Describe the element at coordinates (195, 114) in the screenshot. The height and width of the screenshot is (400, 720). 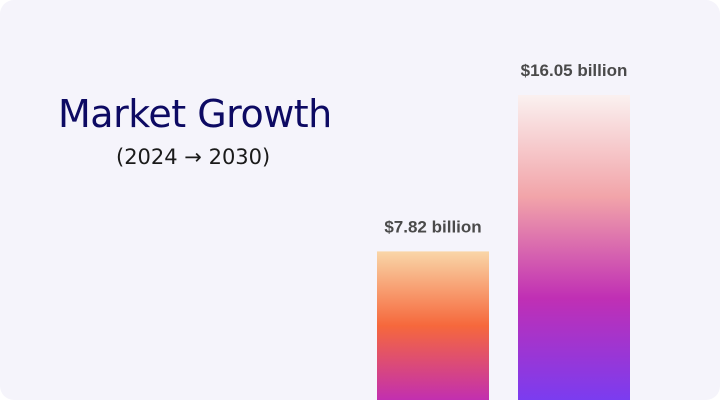
I see `chart-title: Market Growth` at that location.